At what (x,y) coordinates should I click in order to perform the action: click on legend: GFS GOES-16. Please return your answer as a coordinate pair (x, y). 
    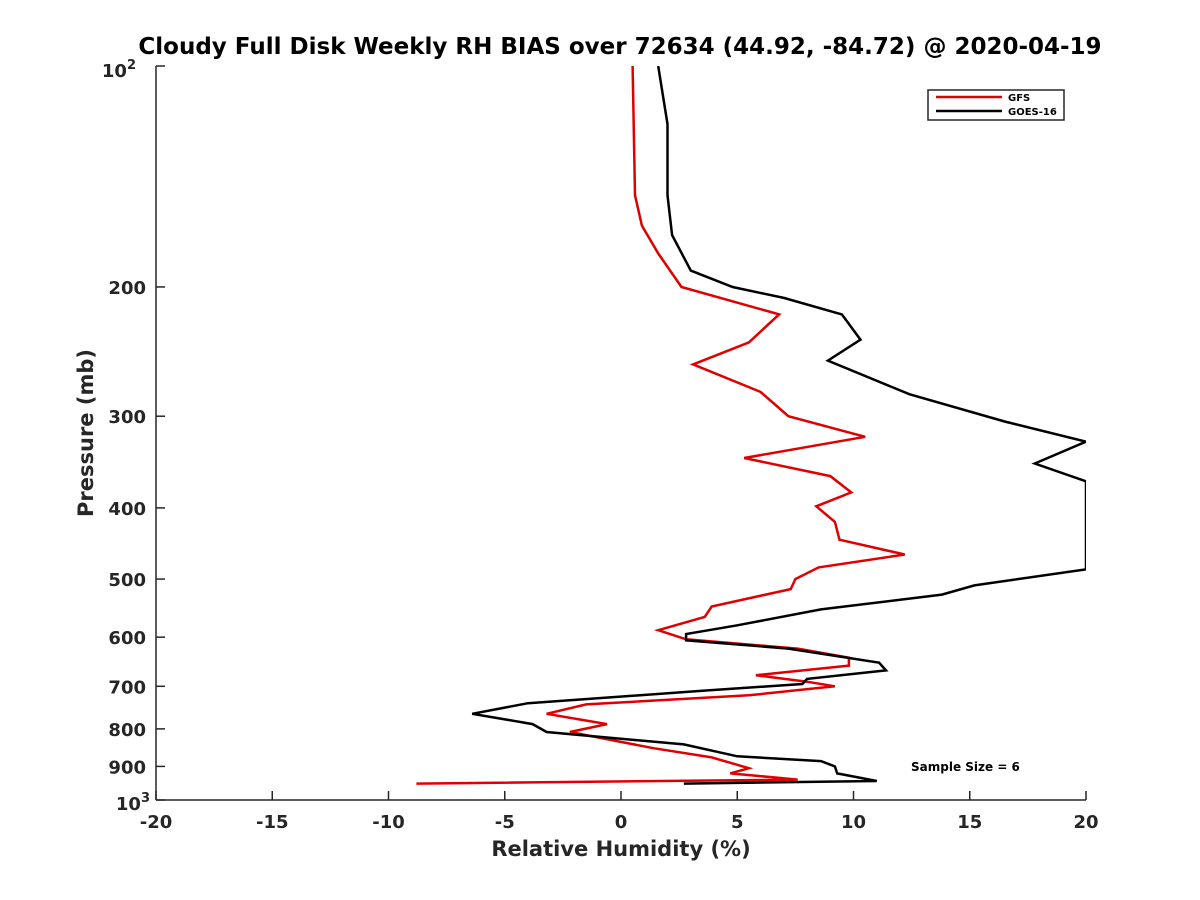
    Looking at the image, I should click on (996, 105).